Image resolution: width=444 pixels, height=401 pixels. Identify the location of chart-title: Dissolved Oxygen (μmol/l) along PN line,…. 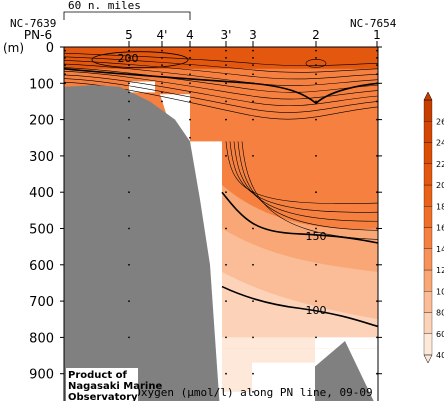
(220, 392).